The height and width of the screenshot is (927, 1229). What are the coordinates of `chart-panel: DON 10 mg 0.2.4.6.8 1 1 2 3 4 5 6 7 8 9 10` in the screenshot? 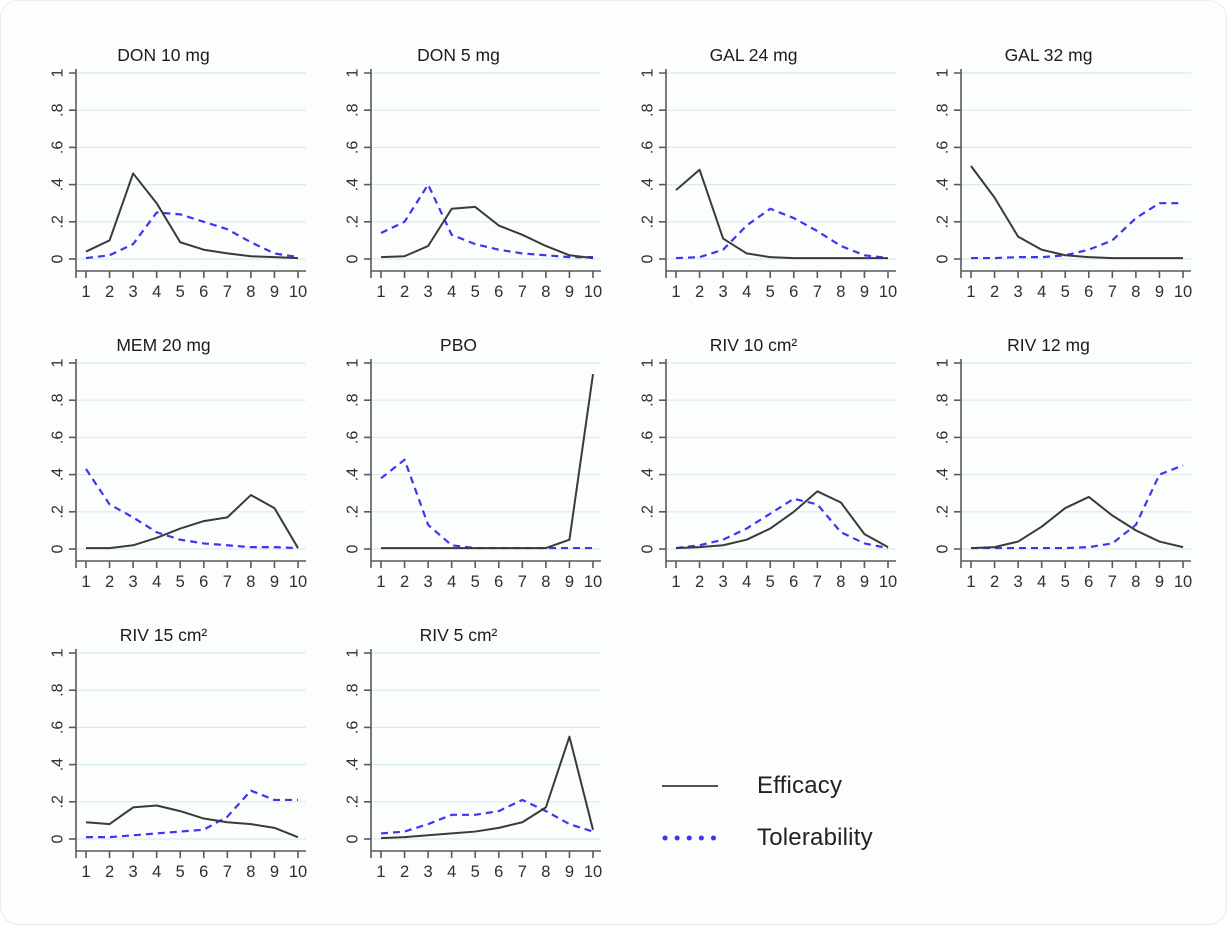 It's located at (163, 186).